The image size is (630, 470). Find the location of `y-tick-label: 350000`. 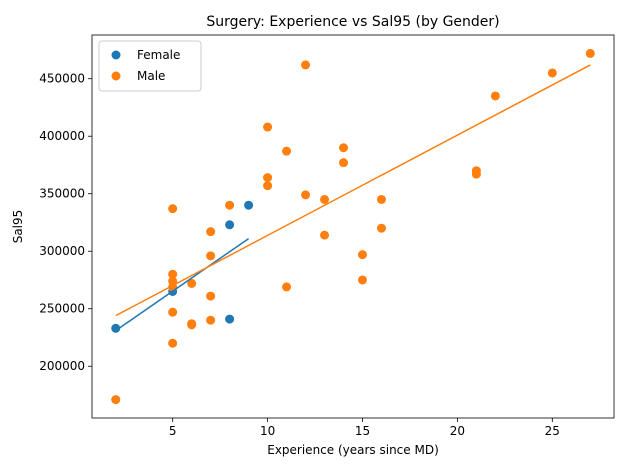

y-tick-label: 350000 is located at coordinates (62, 194).